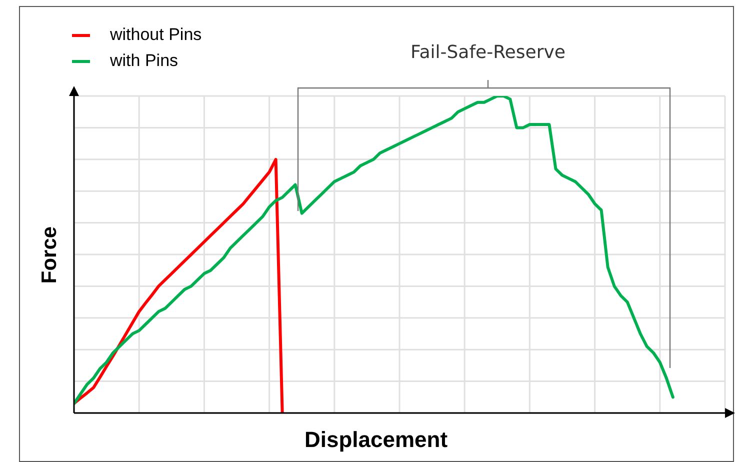  I want to click on legend-label: without Pins, so click(156, 35).